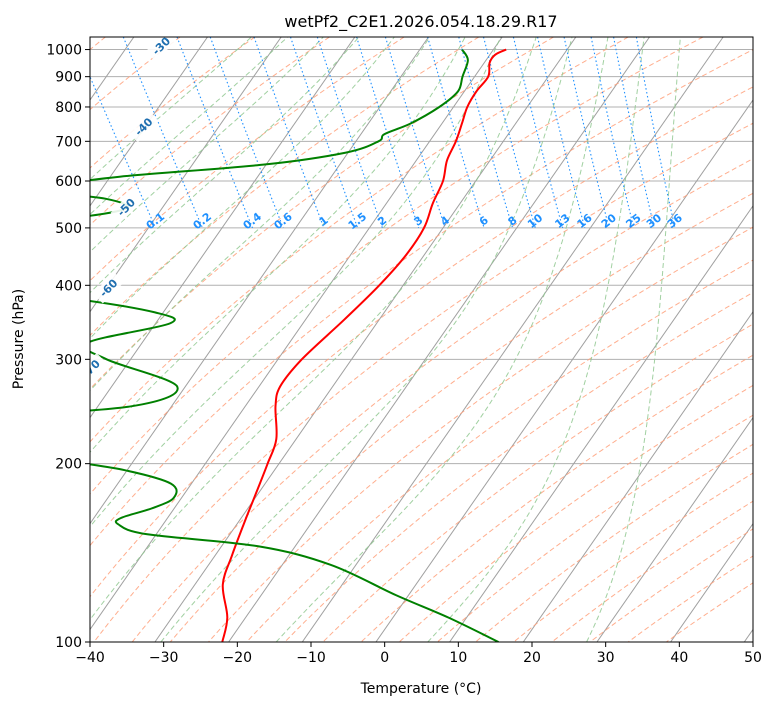 Image resolution: width=775 pixels, height=708 pixels. I want to click on x-tick-label: 40, so click(679, 658).